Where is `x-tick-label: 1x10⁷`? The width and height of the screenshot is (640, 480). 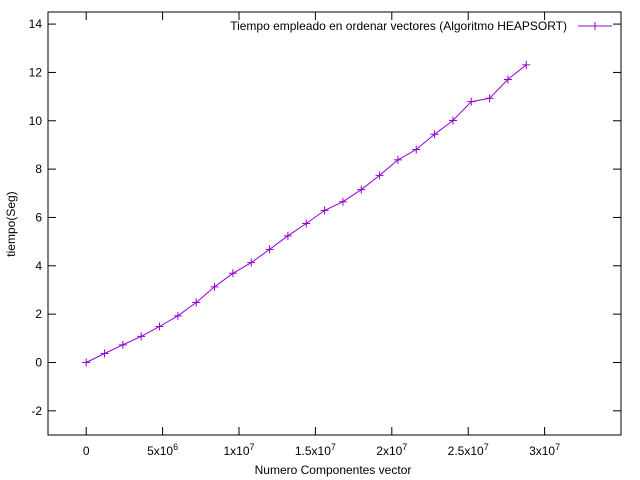 x-tick-label: 1x10⁷ is located at coordinates (238, 450).